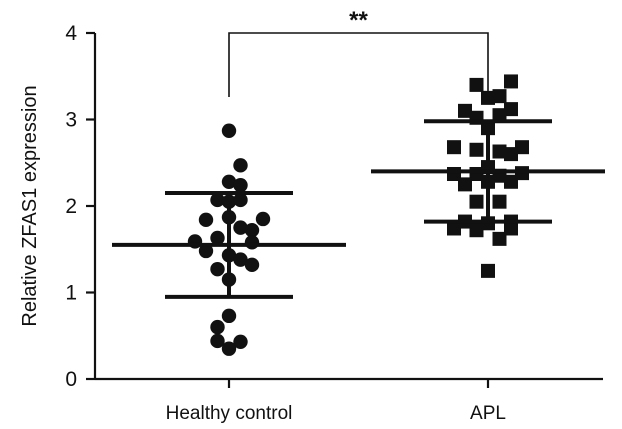  Describe the element at coordinates (71, 379) in the screenshot. I see `y-tick-label: 0` at that location.